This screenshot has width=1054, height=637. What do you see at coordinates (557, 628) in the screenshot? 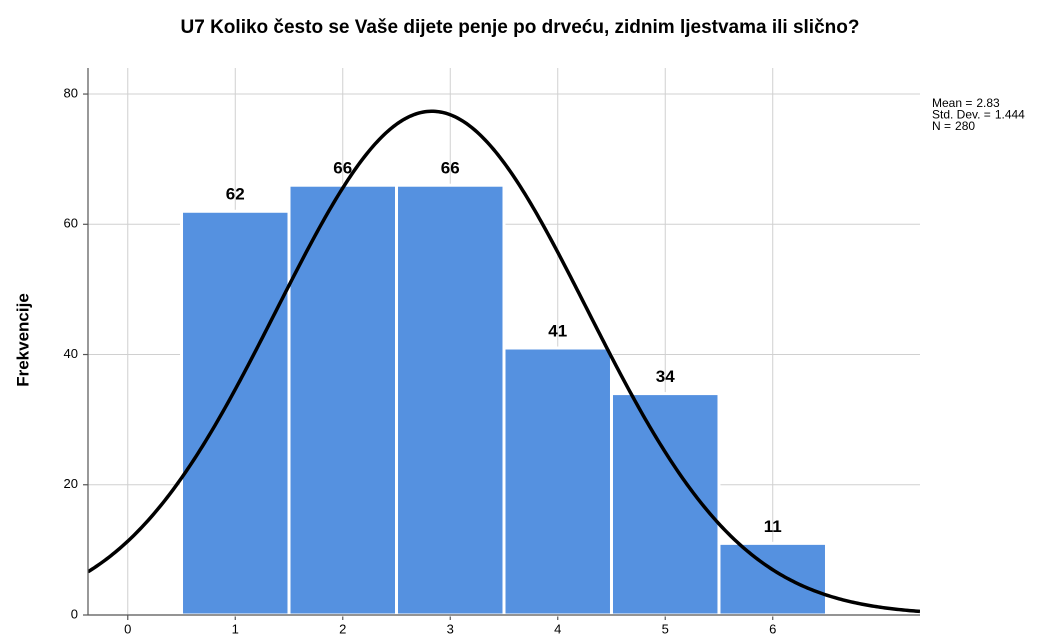
I see `x-tick-label: 4` at bounding box center [557, 628].